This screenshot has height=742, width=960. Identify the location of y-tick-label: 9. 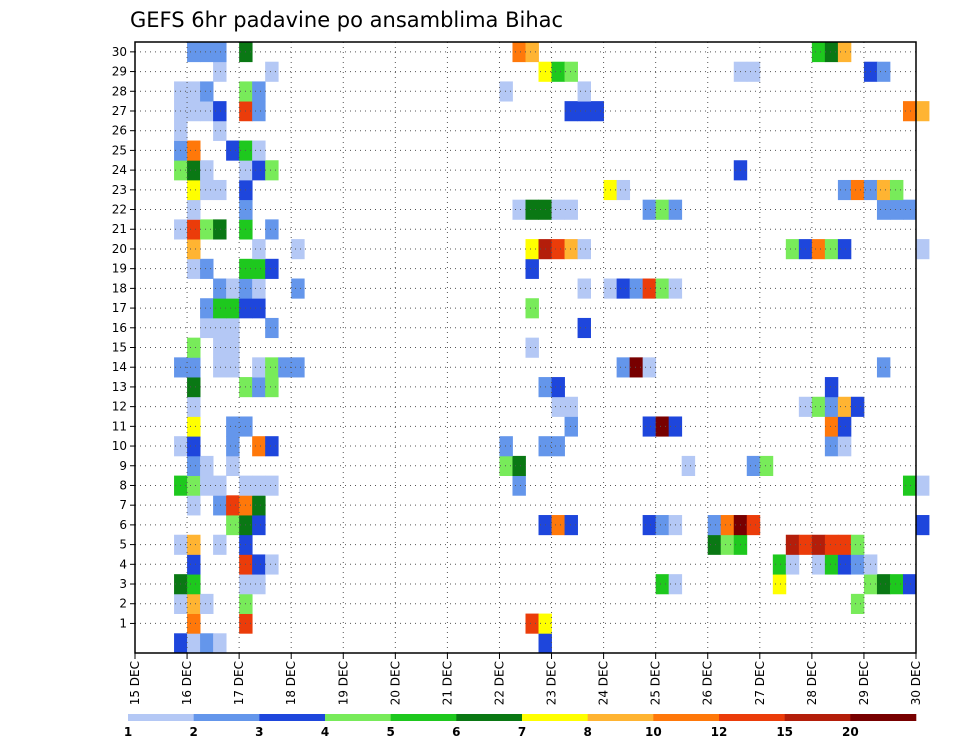
(123, 466).